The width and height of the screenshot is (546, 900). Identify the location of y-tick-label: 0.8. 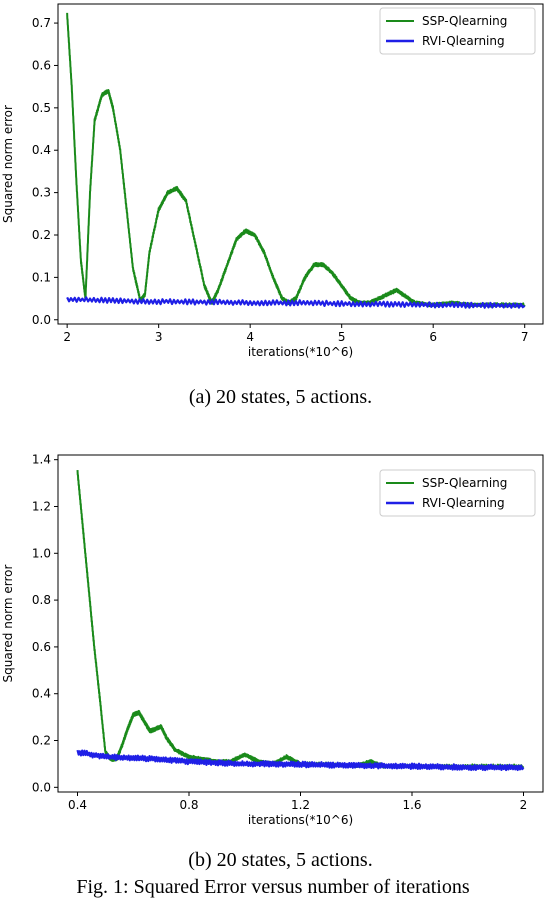
(41, 600).